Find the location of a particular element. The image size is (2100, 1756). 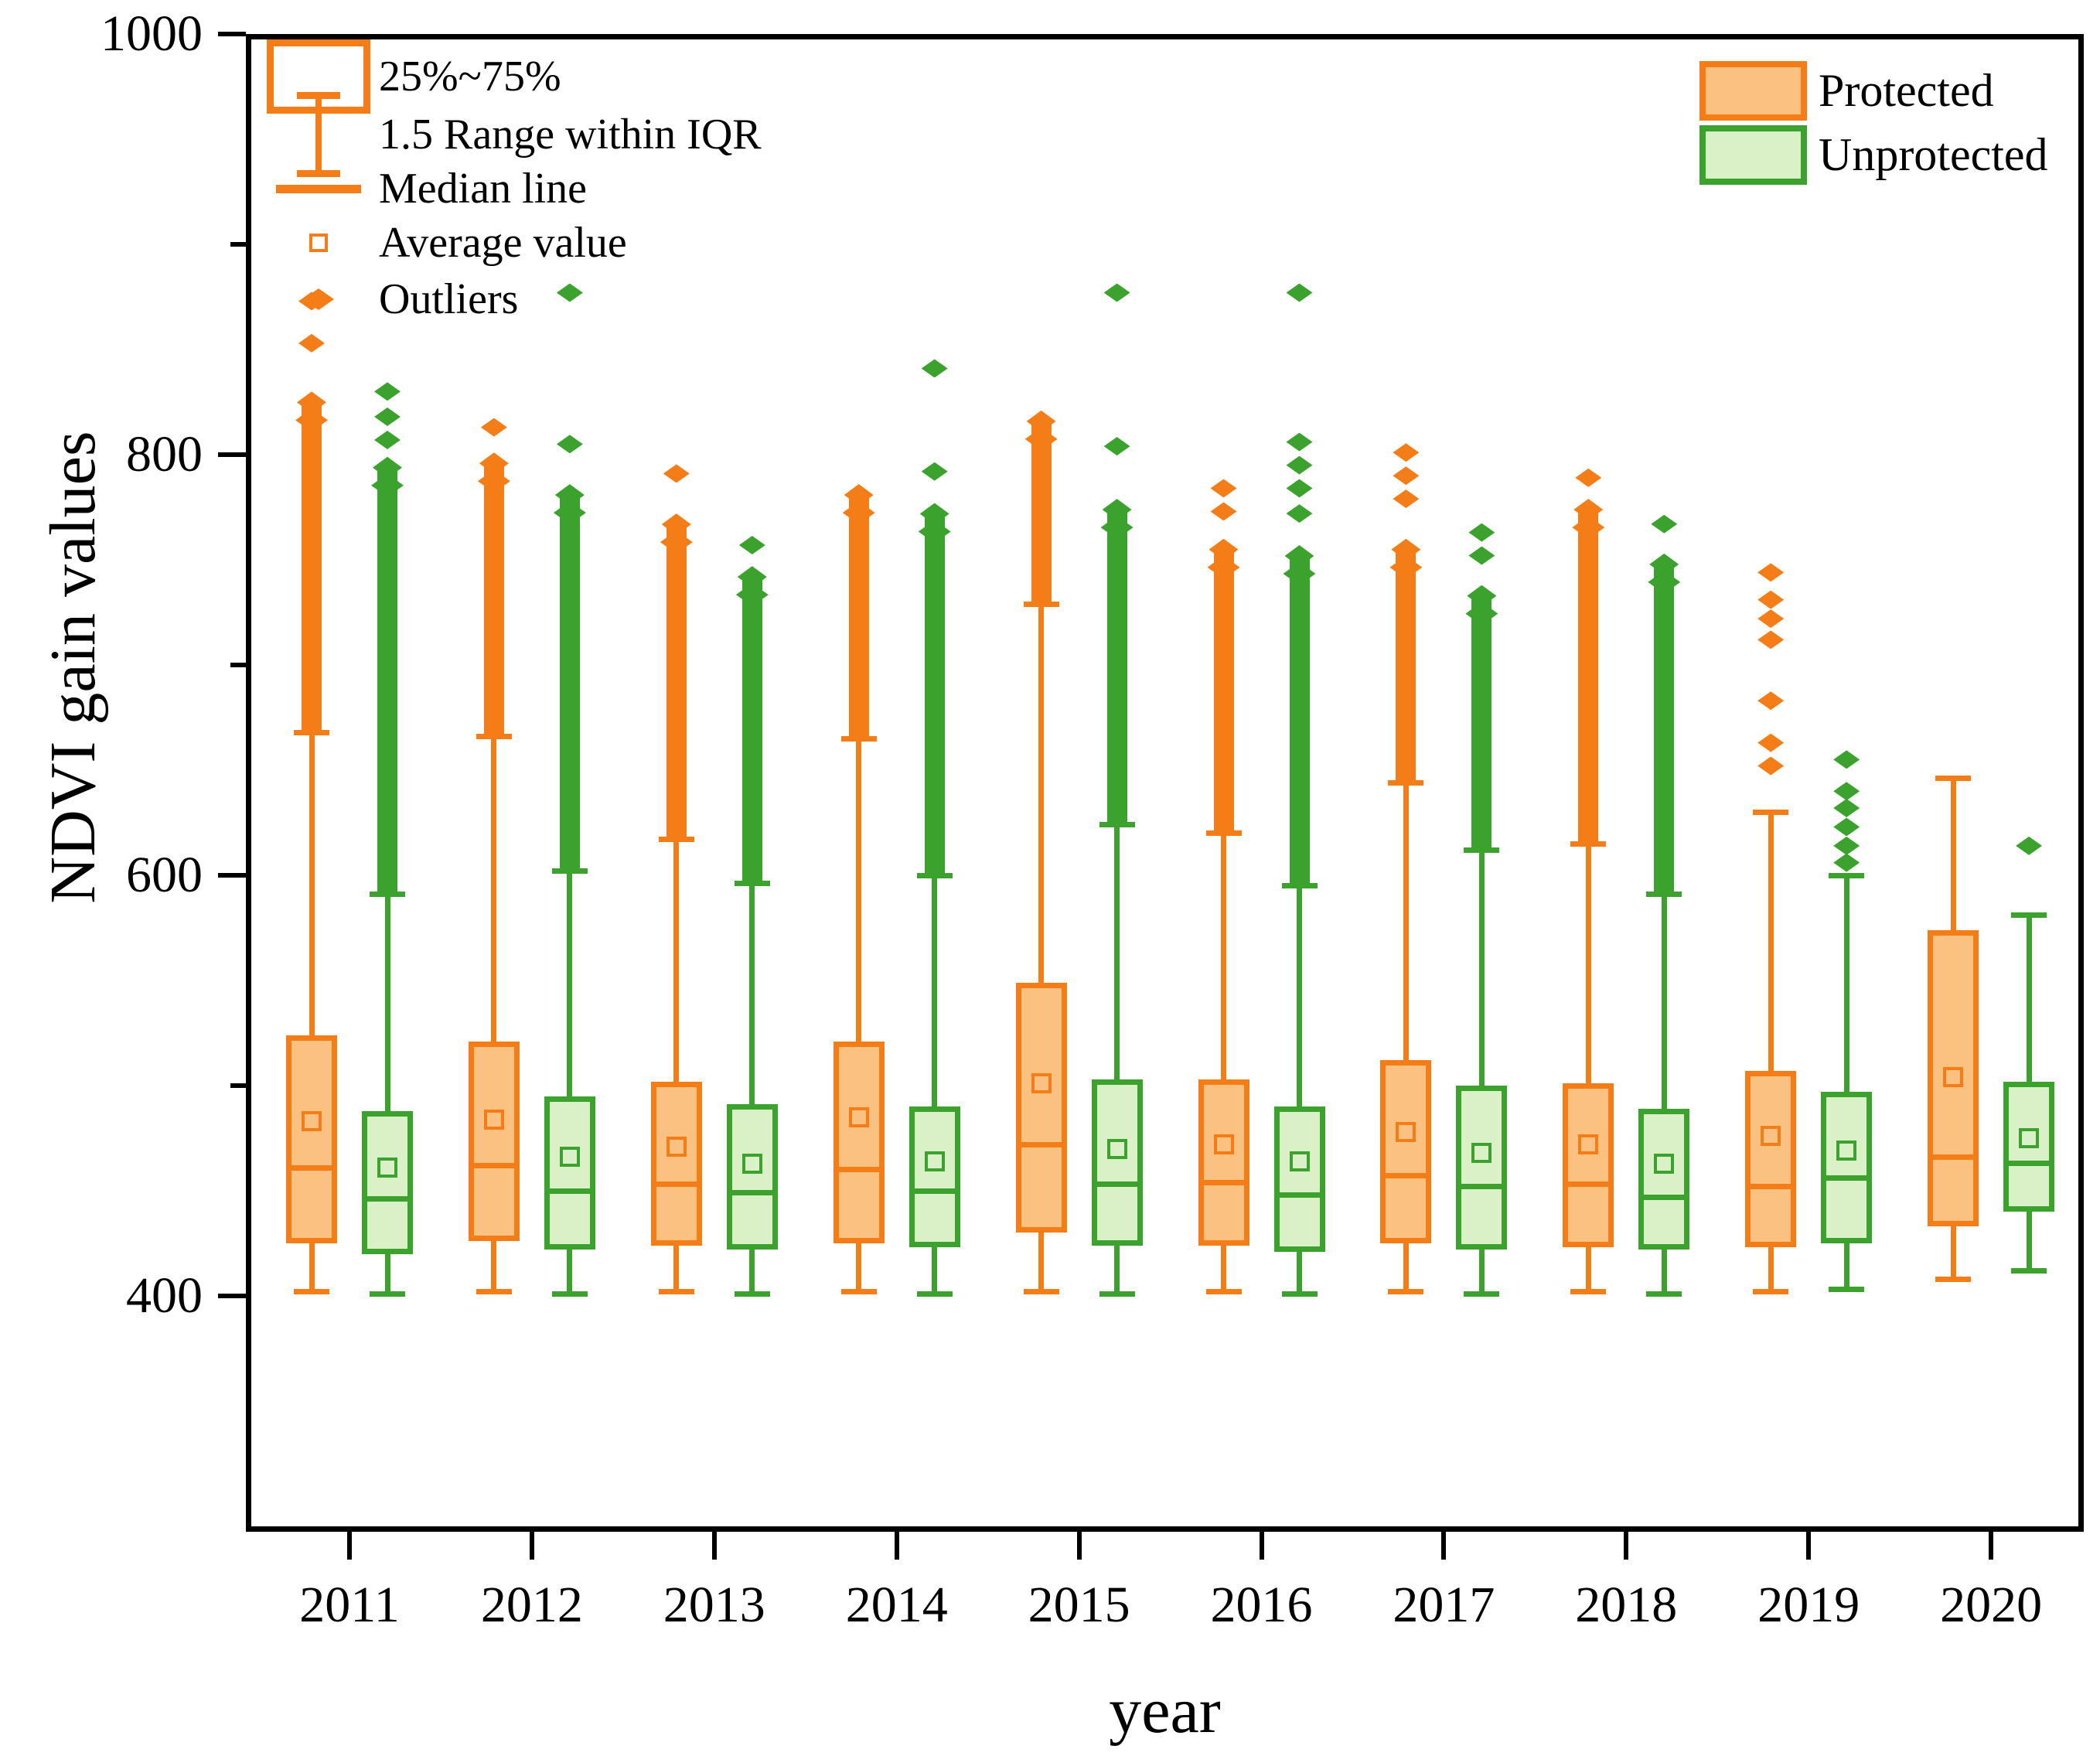

style-legend-label: 25%~75% is located at coordinates (470, 77).